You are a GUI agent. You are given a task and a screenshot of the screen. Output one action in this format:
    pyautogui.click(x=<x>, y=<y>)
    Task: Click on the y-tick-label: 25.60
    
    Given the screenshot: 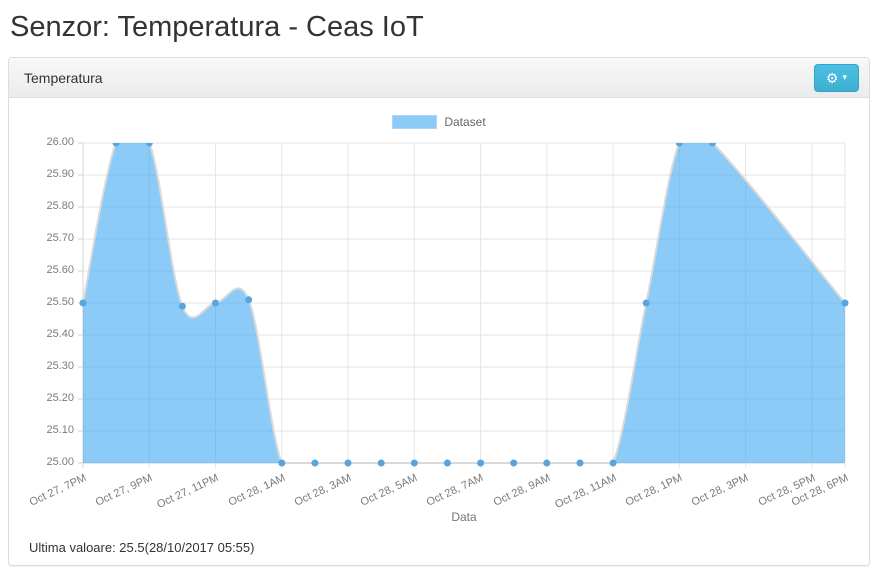 What is the action you would take?
    pyautogui.click(x=60, y=270)
    